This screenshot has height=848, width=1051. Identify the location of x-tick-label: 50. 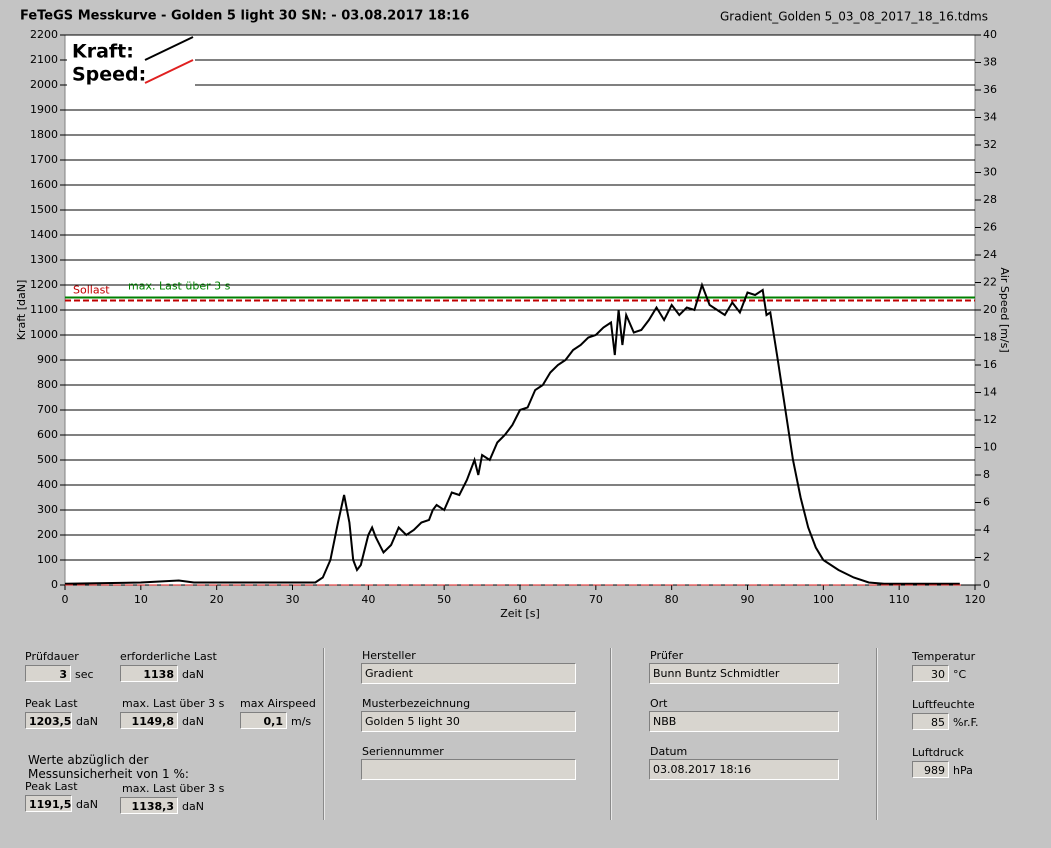
(444, 599).